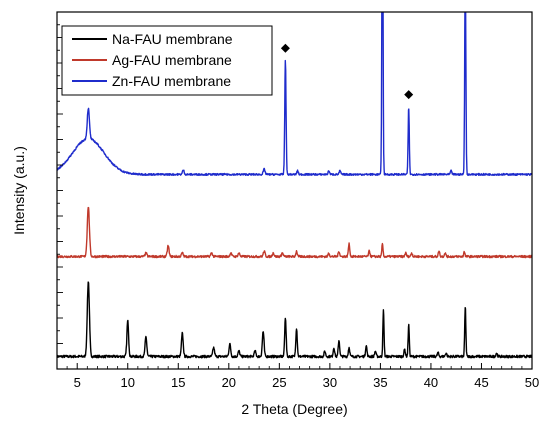  Describe the element at coordinates (77, 382) in the screenshot. I see `x-tick-label: 5` at that location.